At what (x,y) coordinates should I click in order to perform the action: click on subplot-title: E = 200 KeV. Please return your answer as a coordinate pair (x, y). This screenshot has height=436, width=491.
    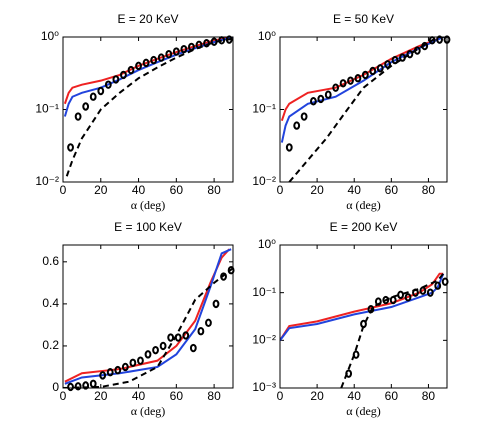
    Looking at the image, I should click on (364, 227).